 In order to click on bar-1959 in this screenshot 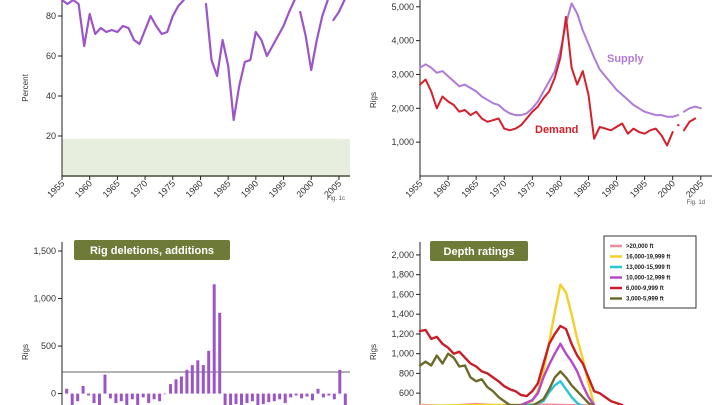, I will do `click(89, 394)`.